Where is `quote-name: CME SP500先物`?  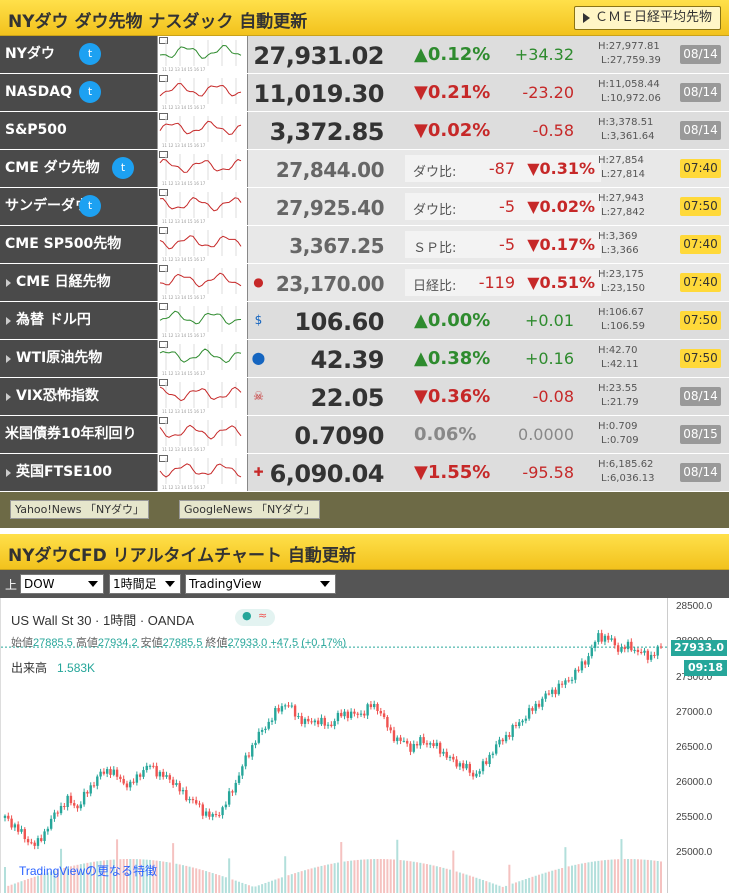
quote-name: CME SP500先物 is located at coordinates (79, 244).